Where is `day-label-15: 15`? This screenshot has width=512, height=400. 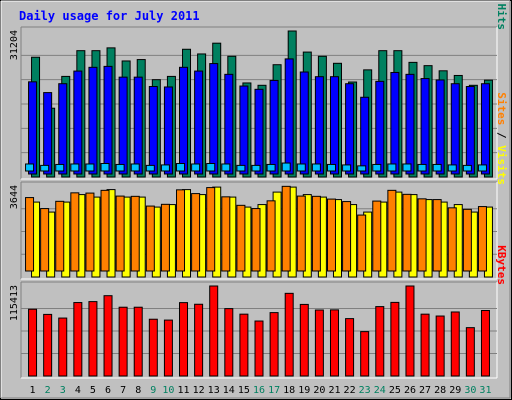 day-label-15: 15 is located at coordinates (244, 390).